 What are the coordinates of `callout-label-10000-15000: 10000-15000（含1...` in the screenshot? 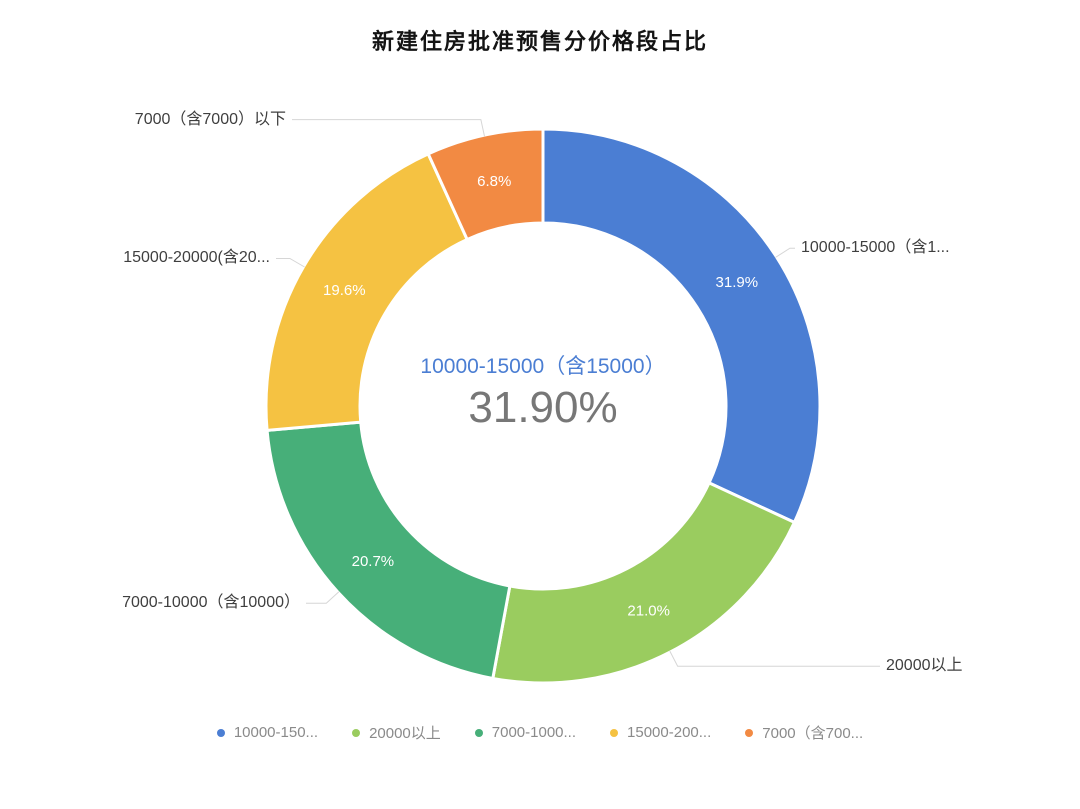 It's located at (875, 248).